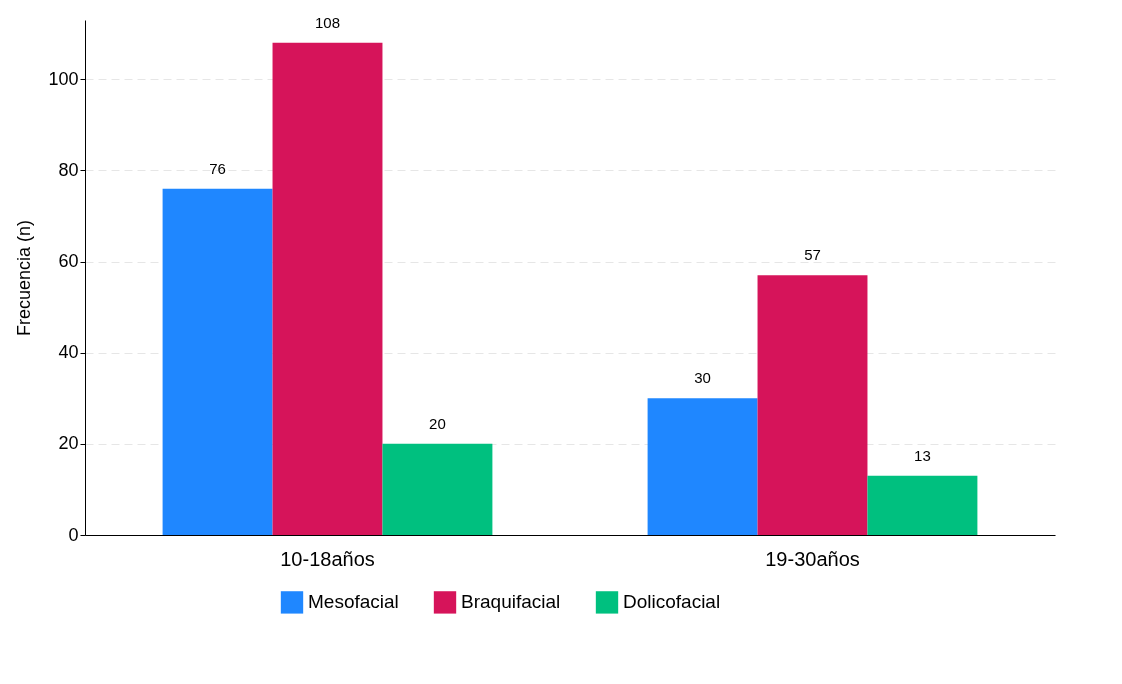  I want to click on y-tick-label: 80, so click(68, 169).